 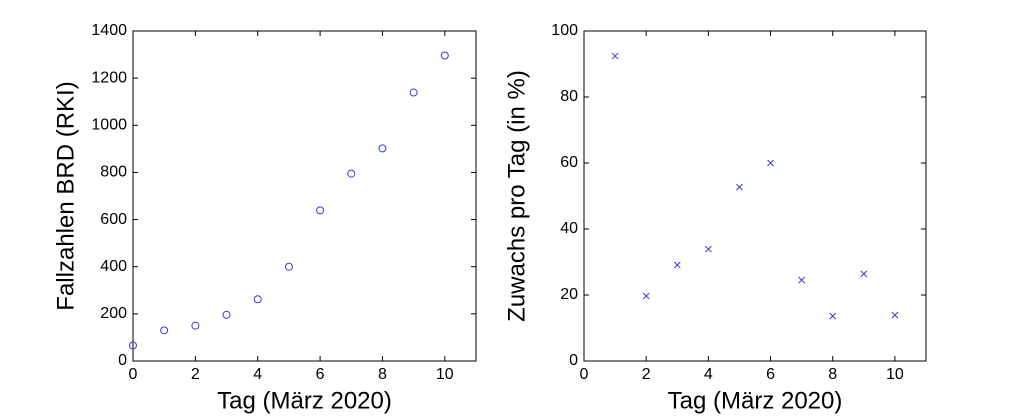 What do you see at coordinates (569, 162) in the screenshot?
I see `y-tick-label: 60` at bounding box center [569, 162].